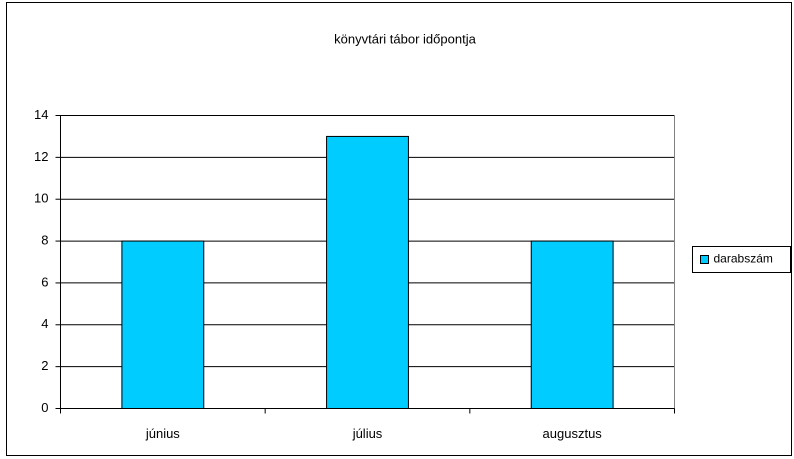 The image size is (794, 459). What do you see at coordinates (405, 38) in the screenshot?
I see `chart-title: könyvtári tábor időpontja` at bounding box center [405, 38].